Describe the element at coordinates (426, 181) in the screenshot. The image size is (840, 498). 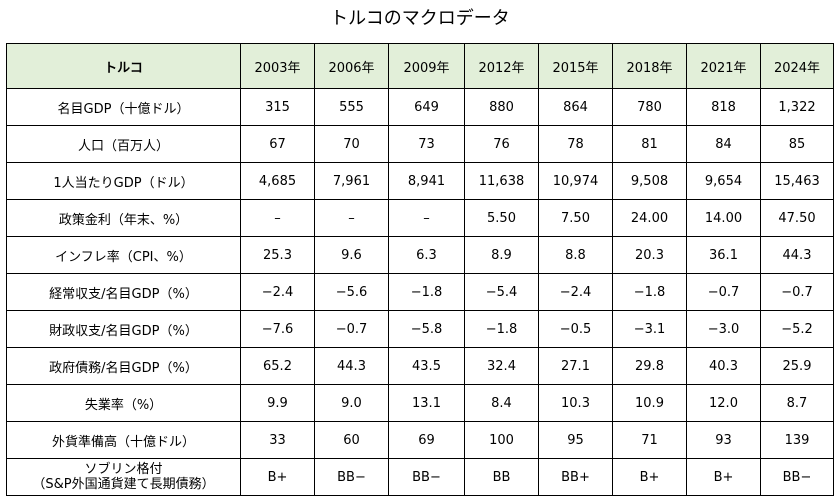
I see `table-cell: 8,941` at that location.